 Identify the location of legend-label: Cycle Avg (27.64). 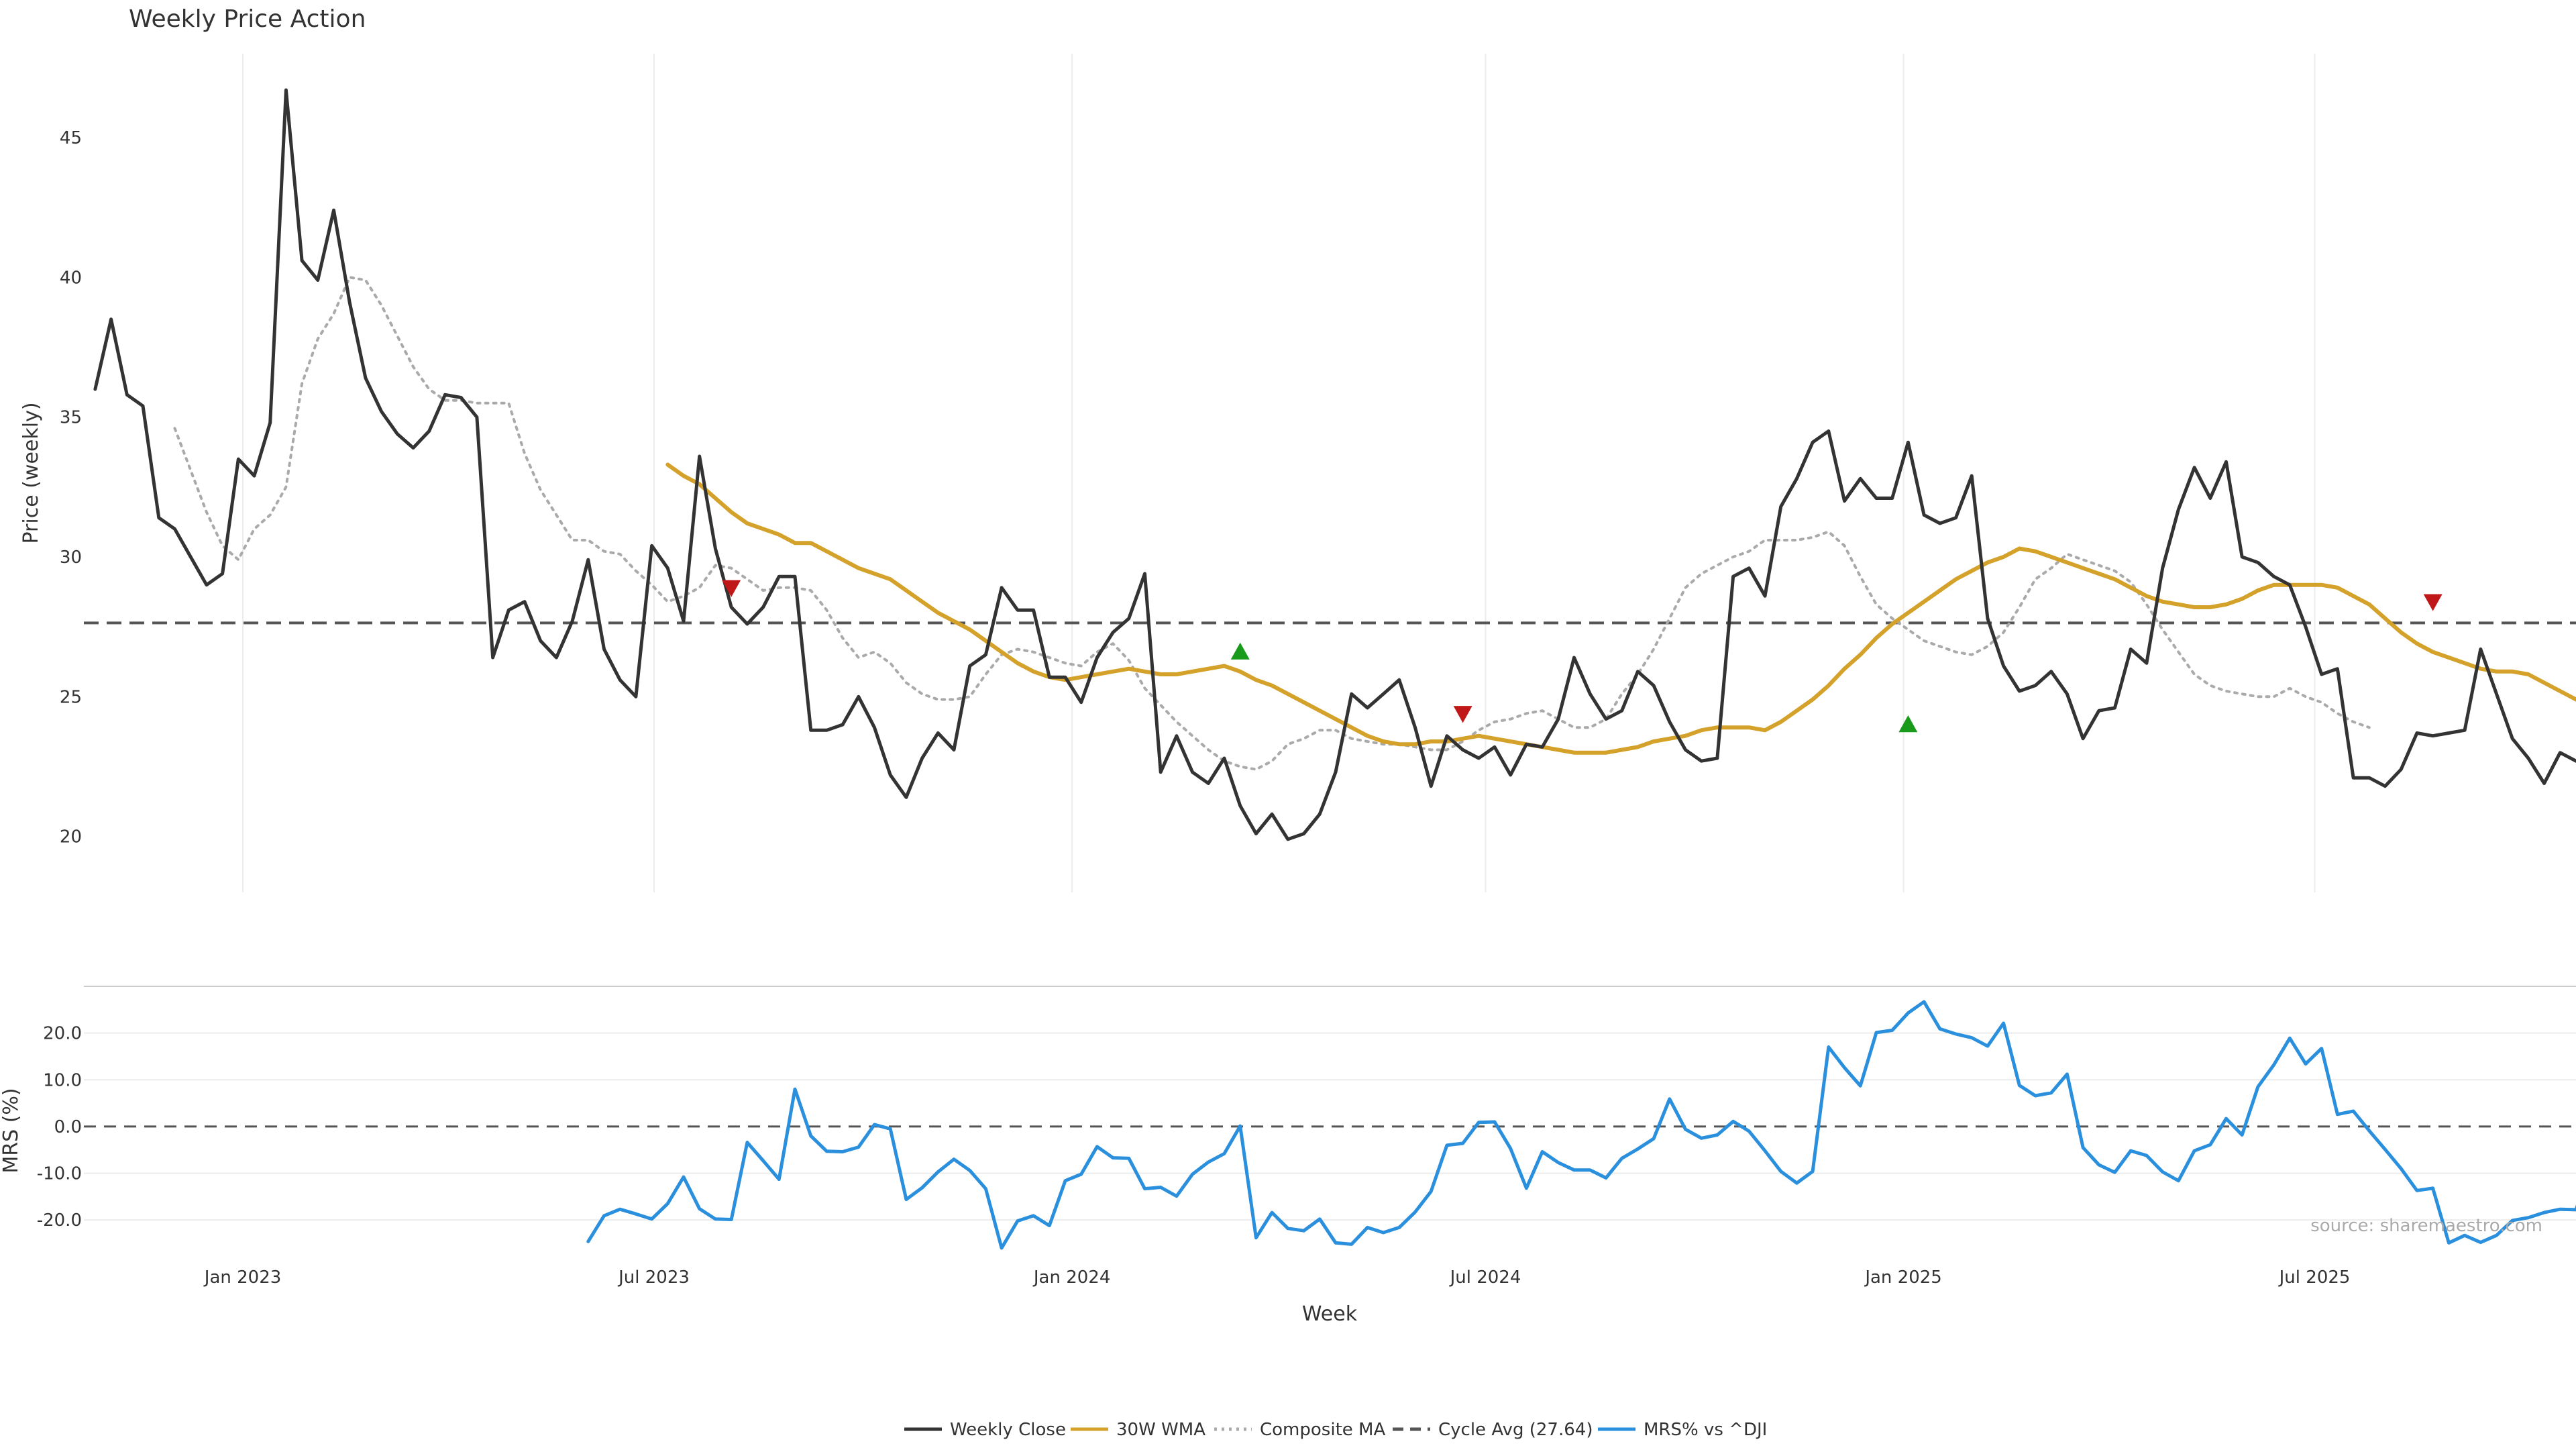
(1515, 1430).